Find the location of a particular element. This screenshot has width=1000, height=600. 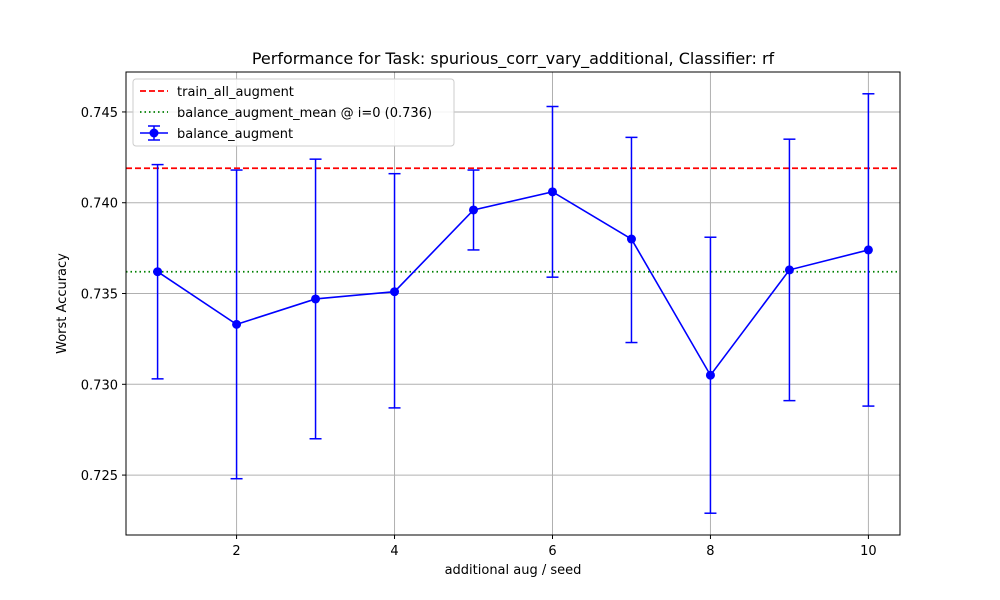

legend-label-balance-augment-mean: balance_augment_mean @ i=0 (0.736) is located at coordinates (304, 113).